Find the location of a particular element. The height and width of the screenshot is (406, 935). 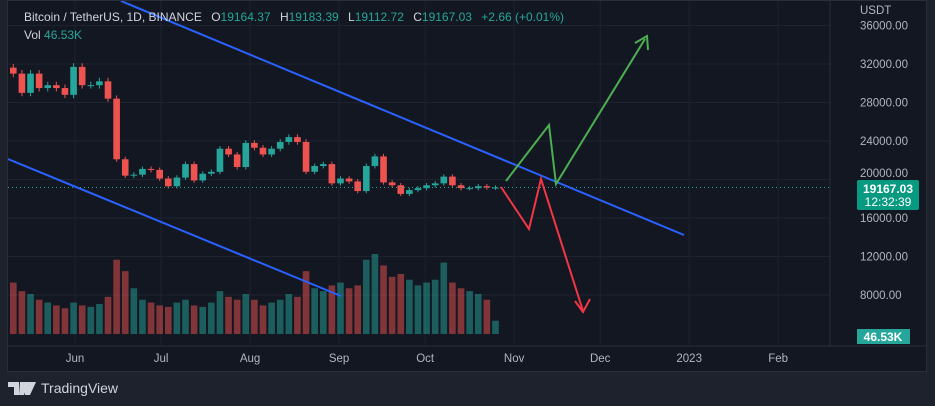

price-tick-label: 32000.00 is located at coordinates (884, 65).